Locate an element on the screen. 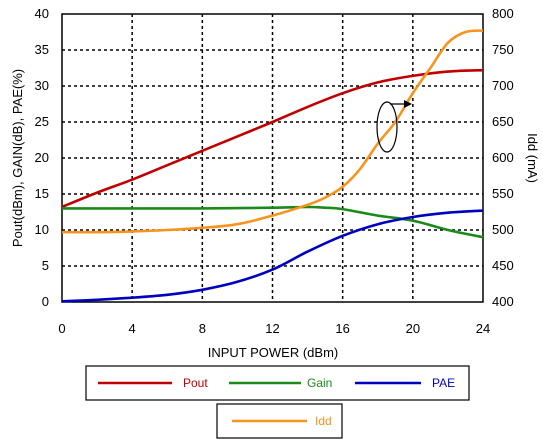  y-left-tick-label: 40 is located at coordinates (42, 13).